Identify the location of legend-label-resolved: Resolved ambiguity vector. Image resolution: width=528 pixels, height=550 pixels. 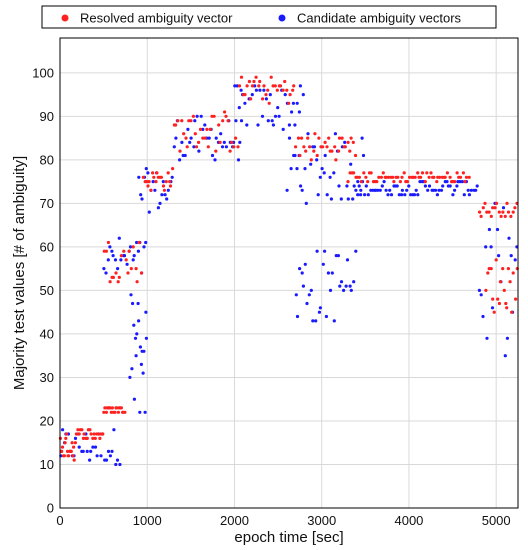
(156, 18).